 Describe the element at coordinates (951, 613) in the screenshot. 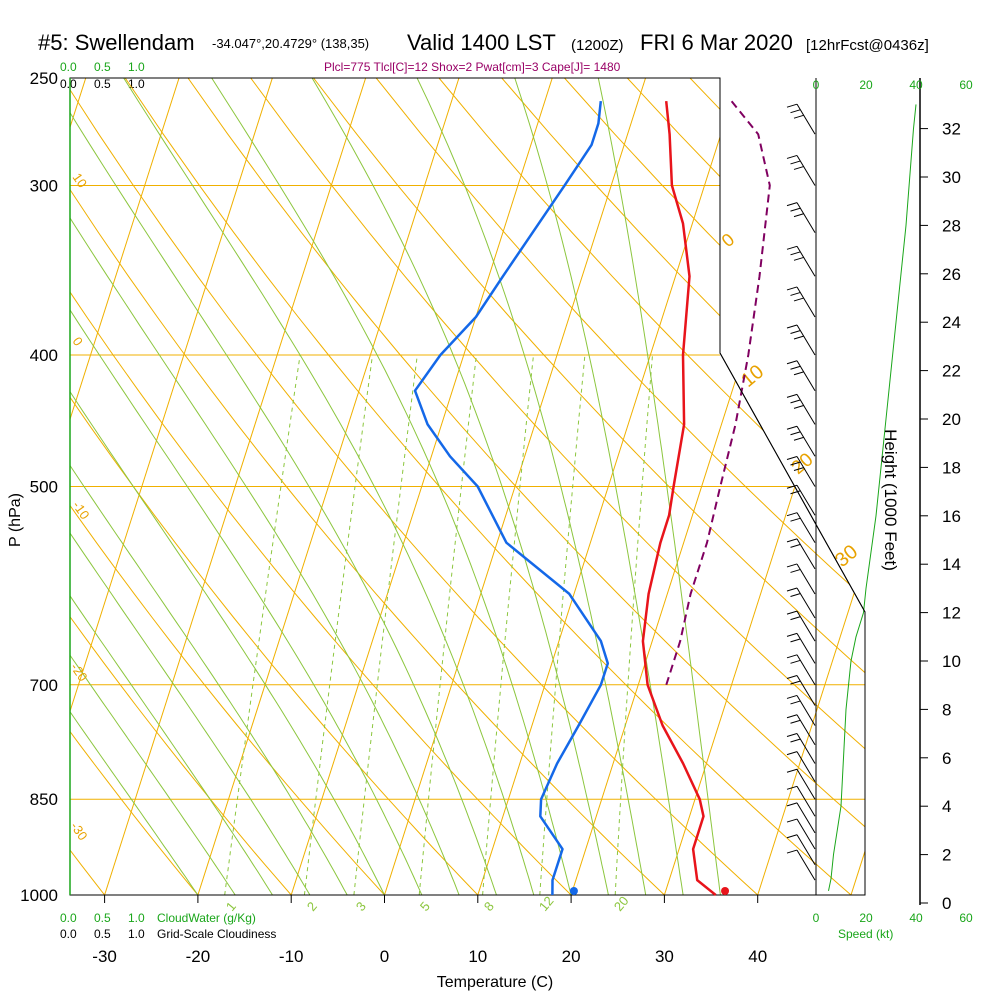

I see `height-tick-12: 12` at that location.